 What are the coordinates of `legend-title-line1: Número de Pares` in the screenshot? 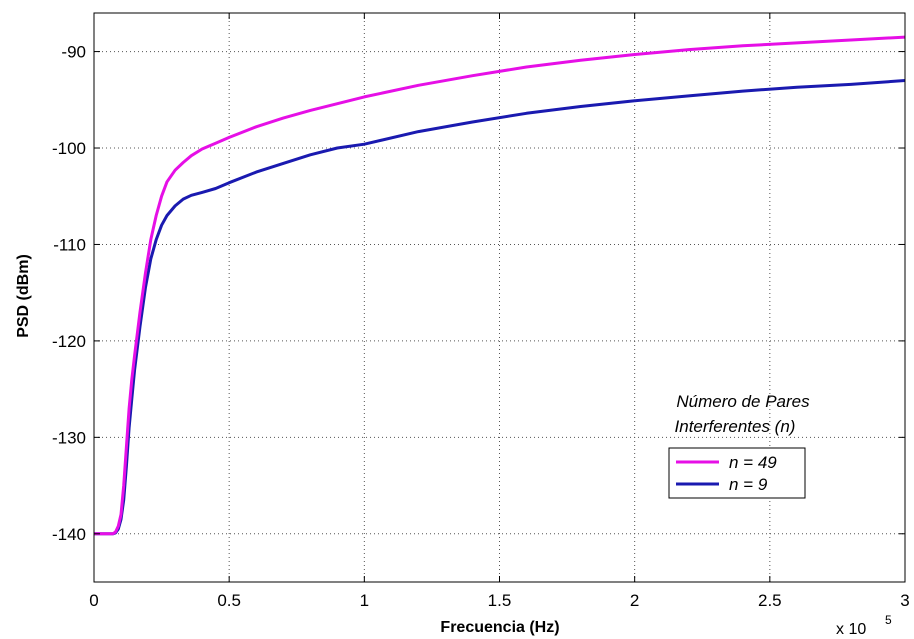 It's located at (743, 401).